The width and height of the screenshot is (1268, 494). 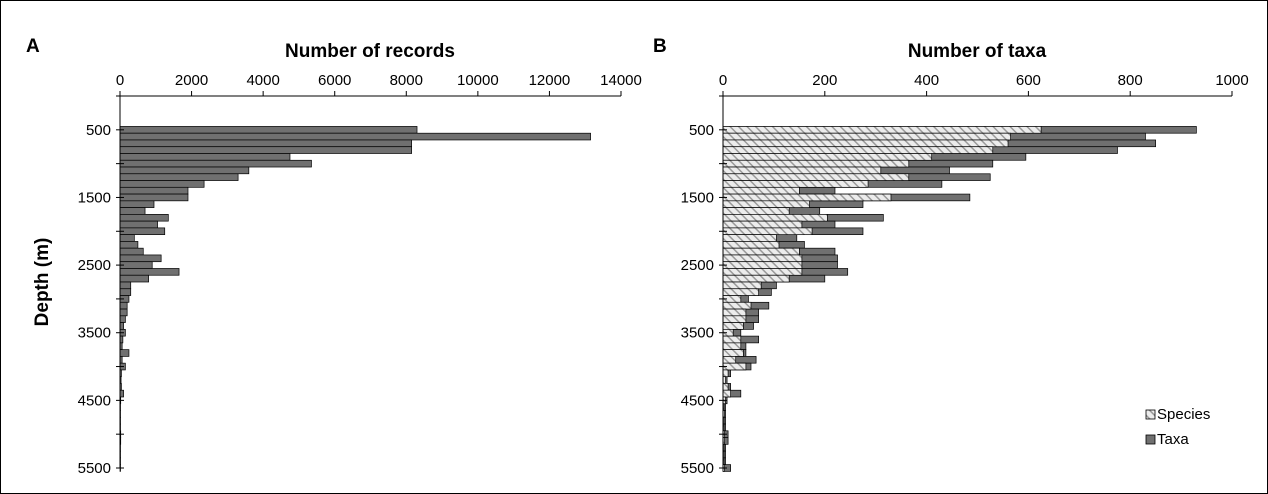 What do you see at coordinates (94, 400) in the screenshot?
I see `panel-a-y-tick-label: 4500` at bounding box center [94, 400].